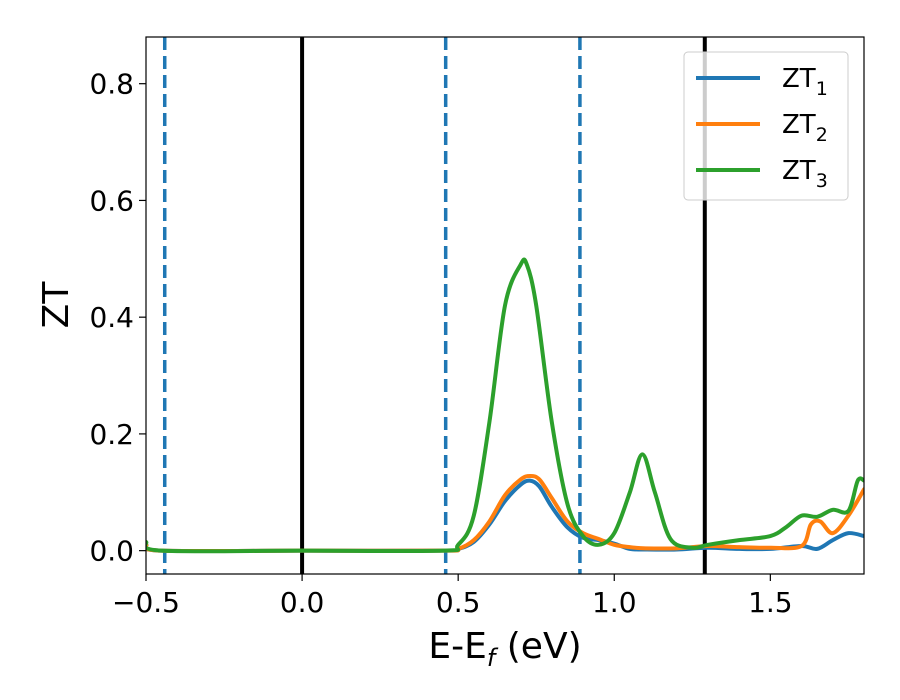 The height and width of the screenshot is (700, 900). Describe the element at coordinates (505, 516) in the screenshot. I see `series-line-zt1` at that location.